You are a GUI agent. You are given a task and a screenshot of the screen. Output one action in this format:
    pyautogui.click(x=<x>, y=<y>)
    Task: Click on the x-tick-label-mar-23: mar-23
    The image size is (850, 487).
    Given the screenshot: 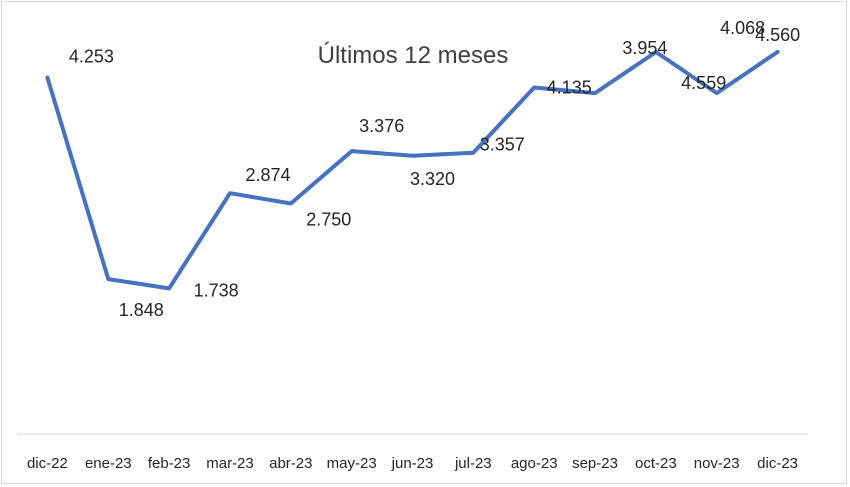 What is the action you would take?
    pyautogui.click(x=230, y=463)
    